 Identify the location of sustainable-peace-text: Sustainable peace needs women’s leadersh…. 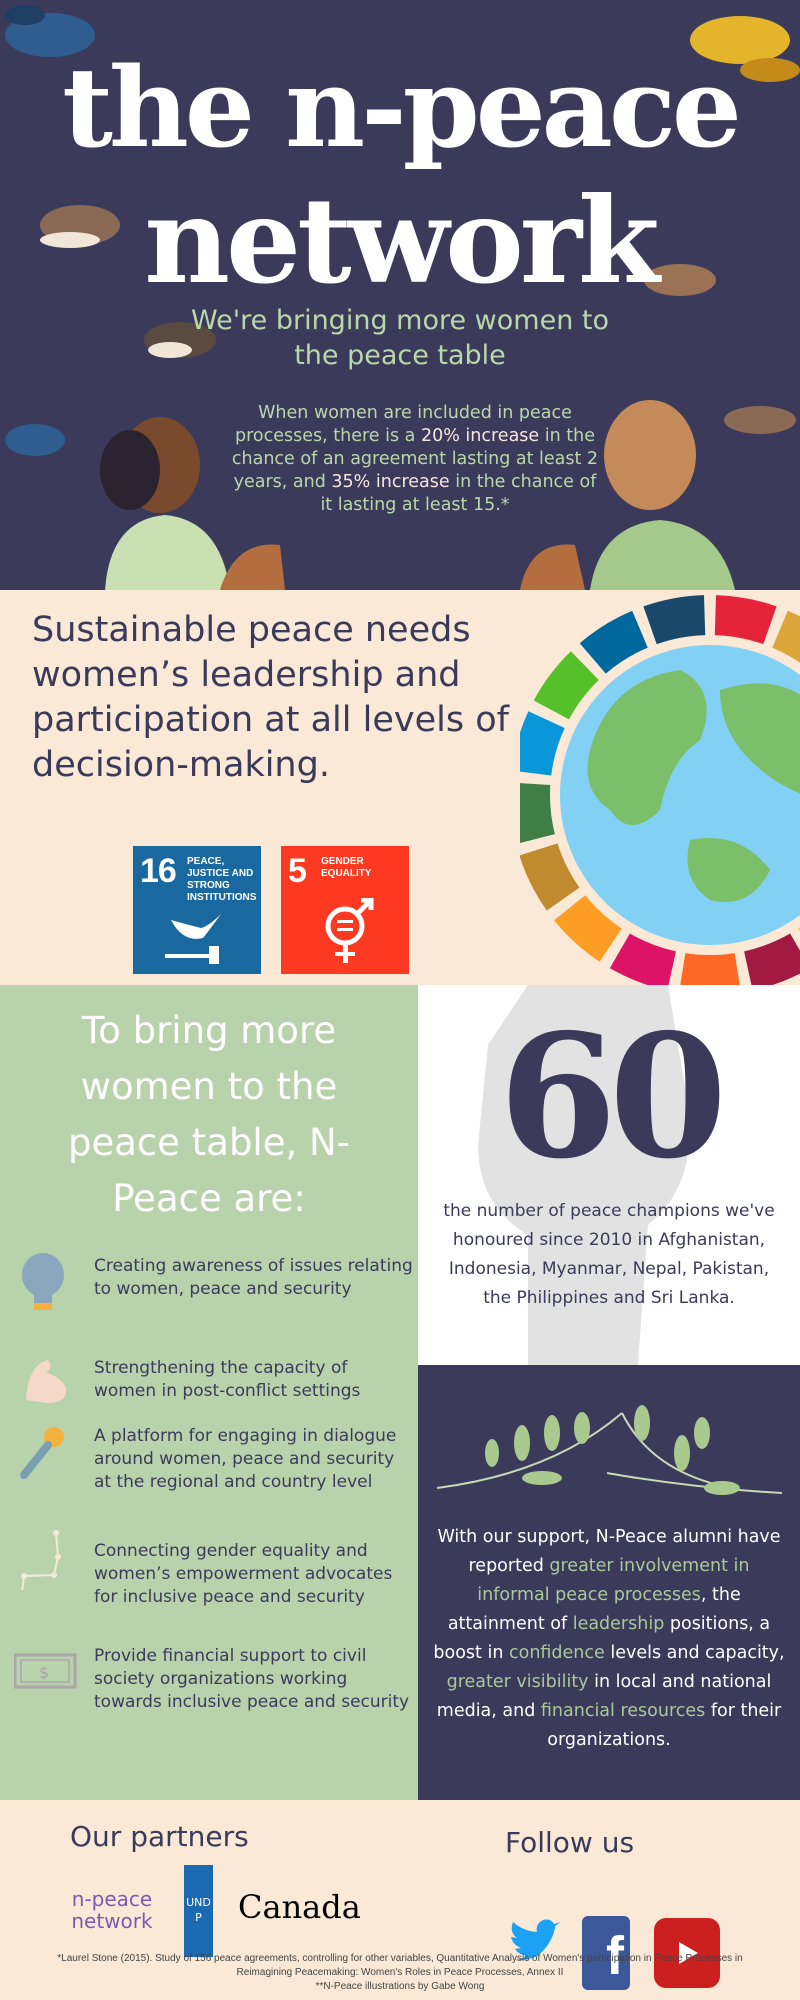
(270, 697).